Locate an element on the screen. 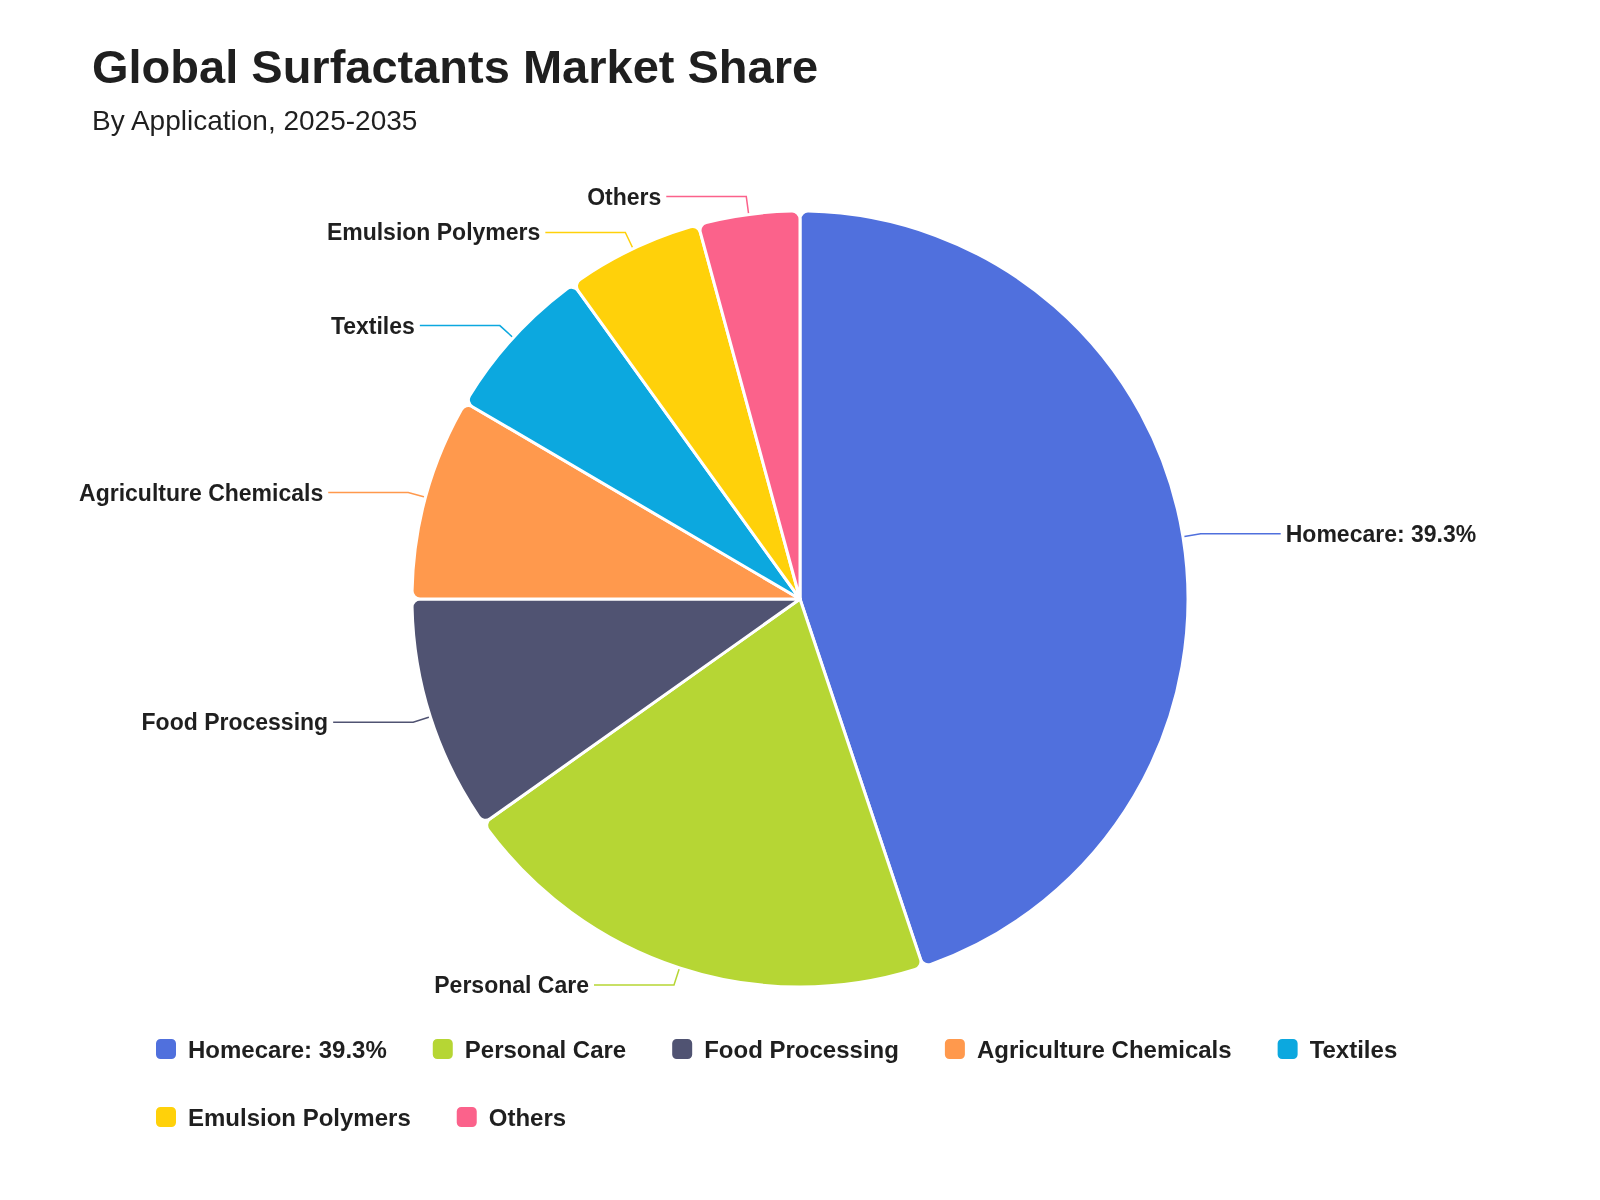 This screenshot has height=1200, width=1600. slice-label: Agriculture Chemicals is located at coordinates (201, 492).